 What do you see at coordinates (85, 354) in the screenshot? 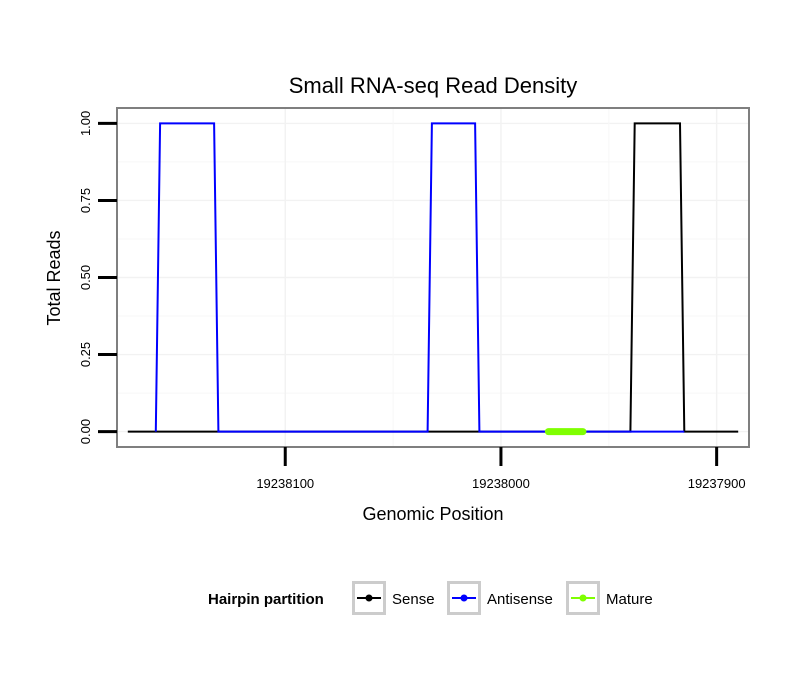
I see `y-tick-label: 0.25` at bounding box center [85, 354].